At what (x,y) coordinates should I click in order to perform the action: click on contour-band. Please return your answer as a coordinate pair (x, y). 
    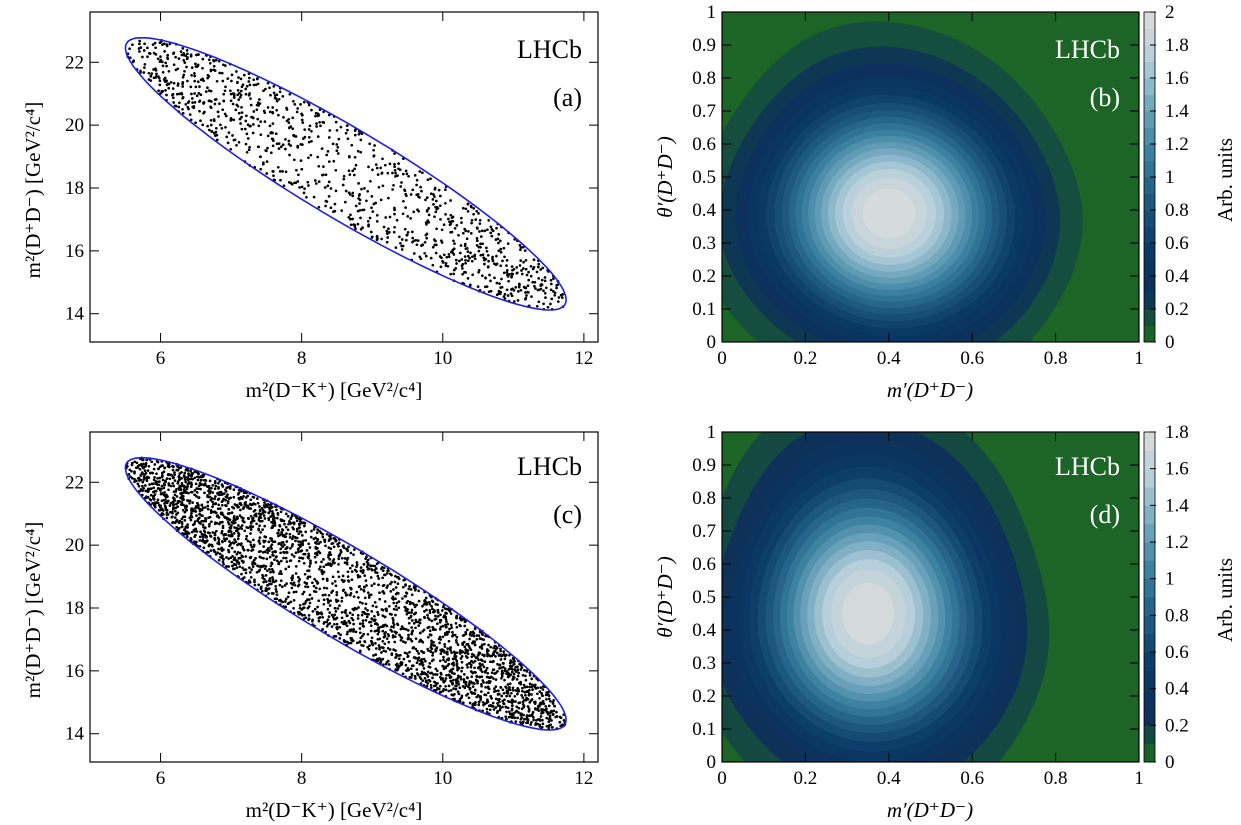
    Looking at the image, I should click on (868, 613).